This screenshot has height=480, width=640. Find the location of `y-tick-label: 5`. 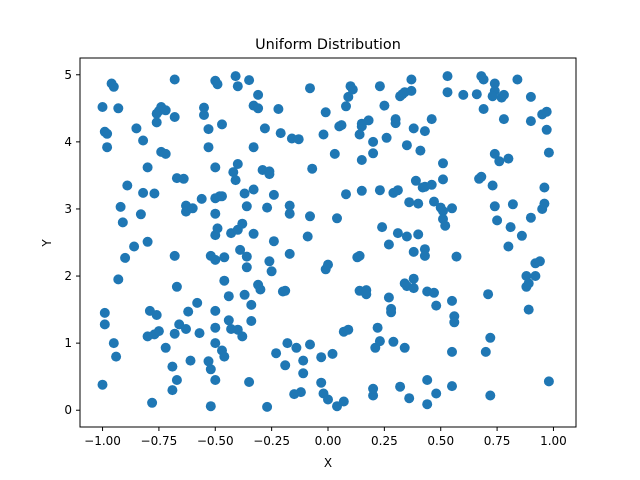

y-tick-label: 5 is located at coordinates (68, 75).